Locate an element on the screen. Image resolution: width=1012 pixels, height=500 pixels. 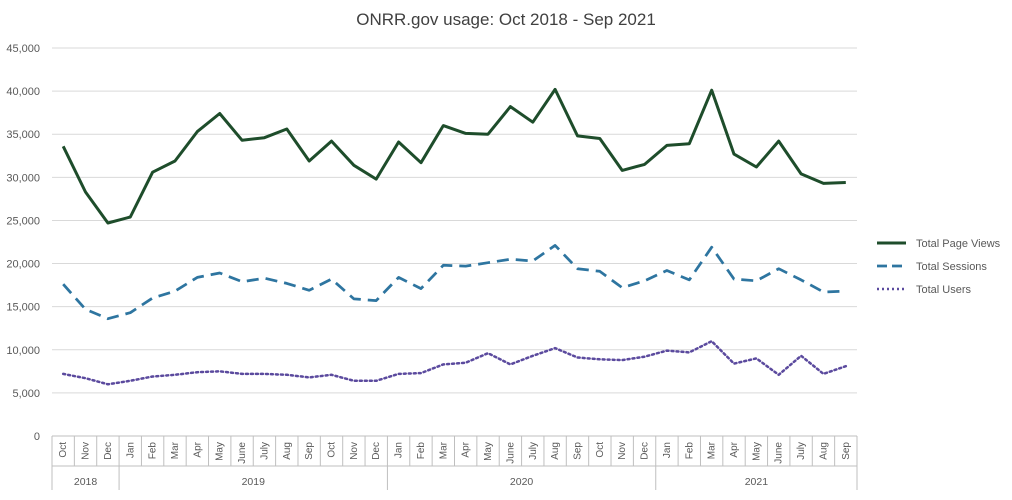
y-tick-label: 35,000 is located at coordinates (23, 135).